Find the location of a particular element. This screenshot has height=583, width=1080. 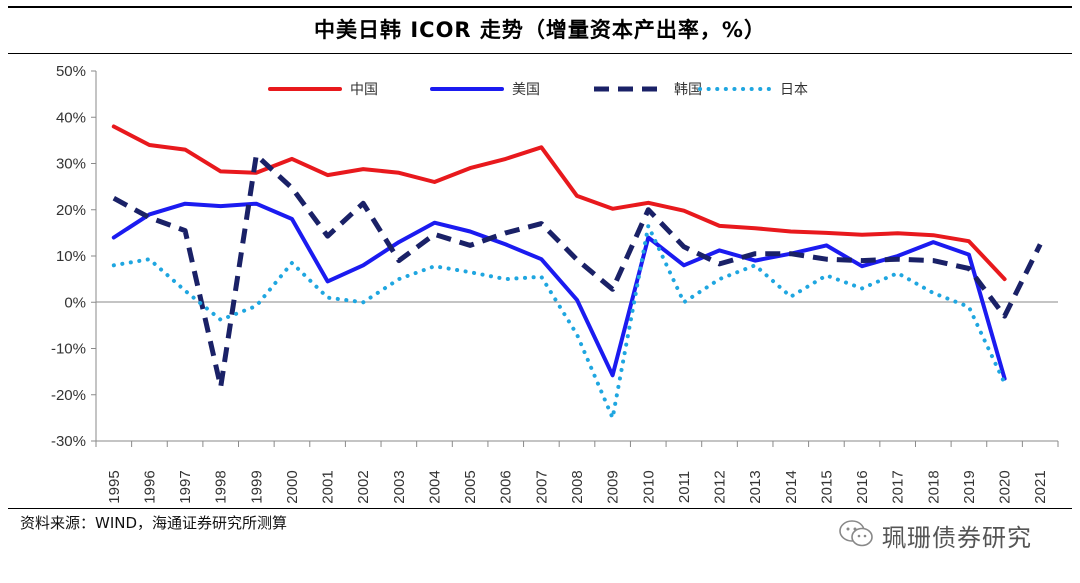

x-tick-label: 2001 is located at coordinates (328, 486).